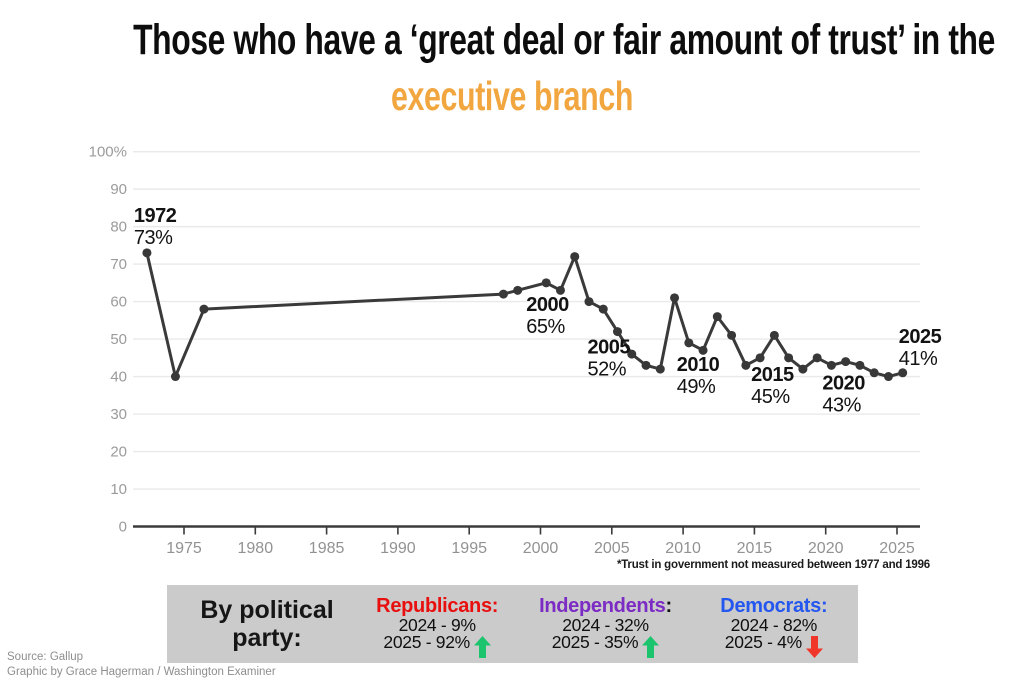  What do you see at coordinates (118, 227) in the screenshot?
I see `y-axis-tick-label: 80` at bounding box center [118, 227].